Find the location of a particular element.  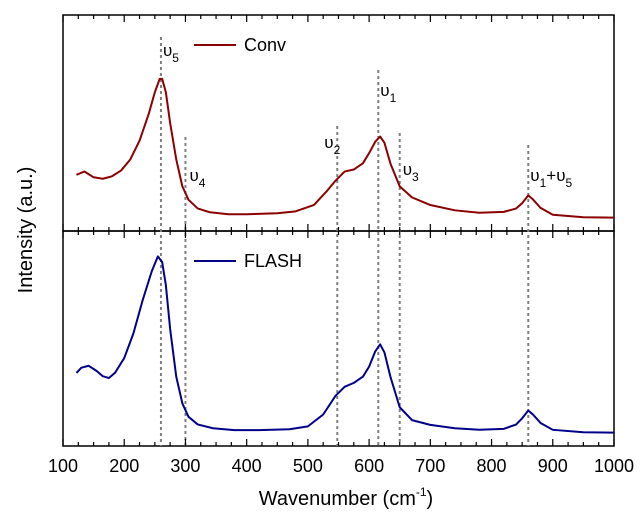

mode-label: υ1 is located at coordinates (388, 93).